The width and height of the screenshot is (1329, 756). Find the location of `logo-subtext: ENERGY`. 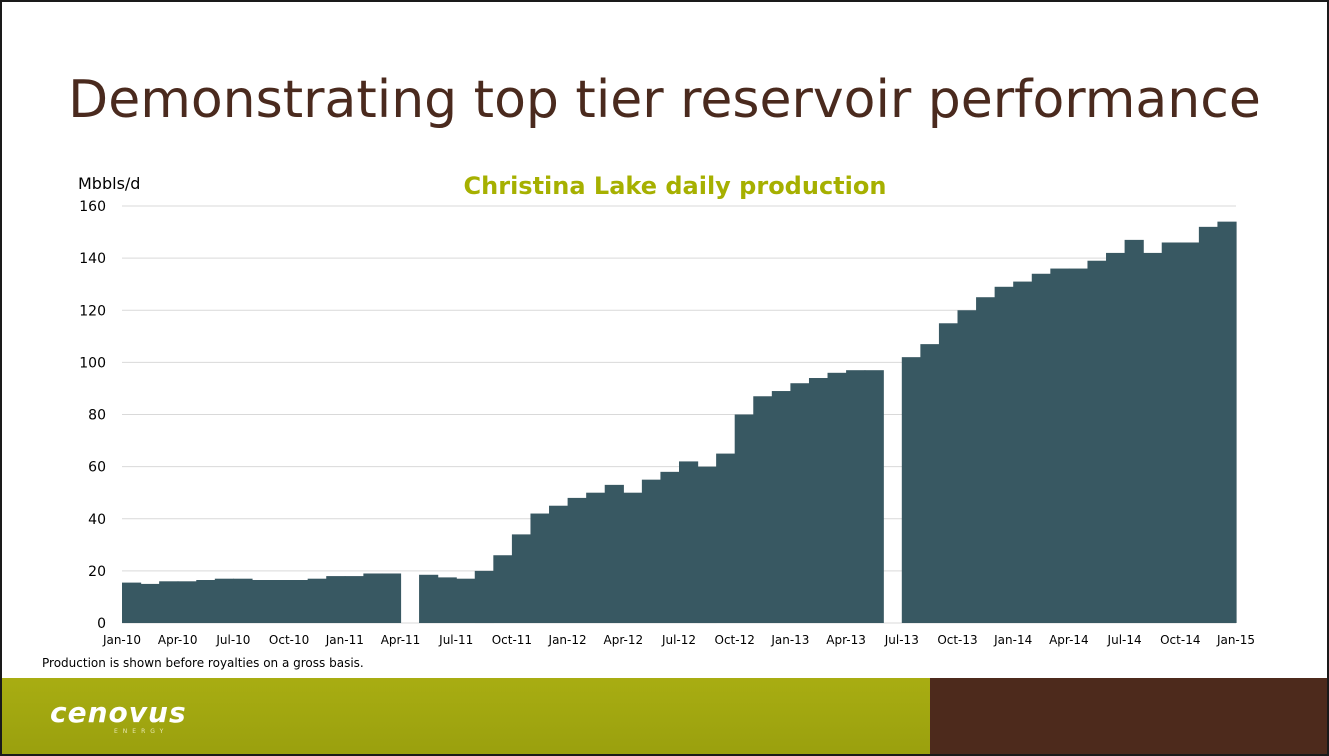

logo-subtext: ENERGY is located at coordinates (141, 731).